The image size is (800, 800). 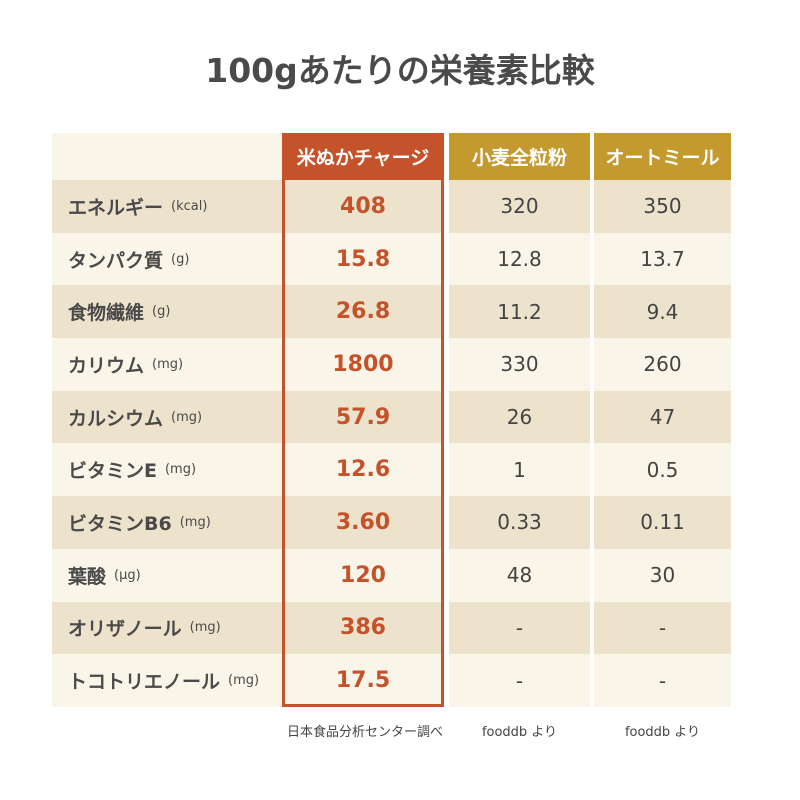 I want to click on nutrient-name: ビタミンB6, so click(x=120, y=523).